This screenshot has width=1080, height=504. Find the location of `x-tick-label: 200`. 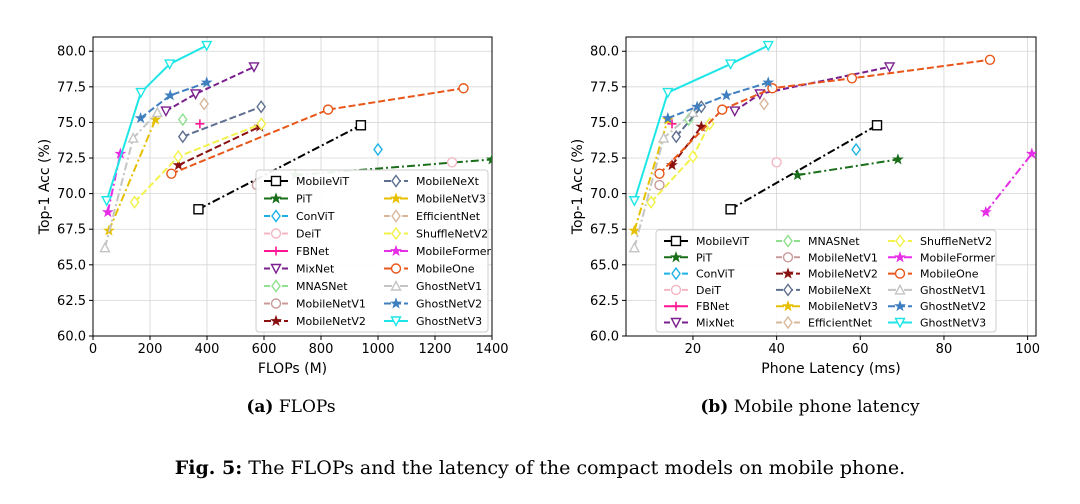

x-tick-label: 200 is located at coordinates (150, 349).